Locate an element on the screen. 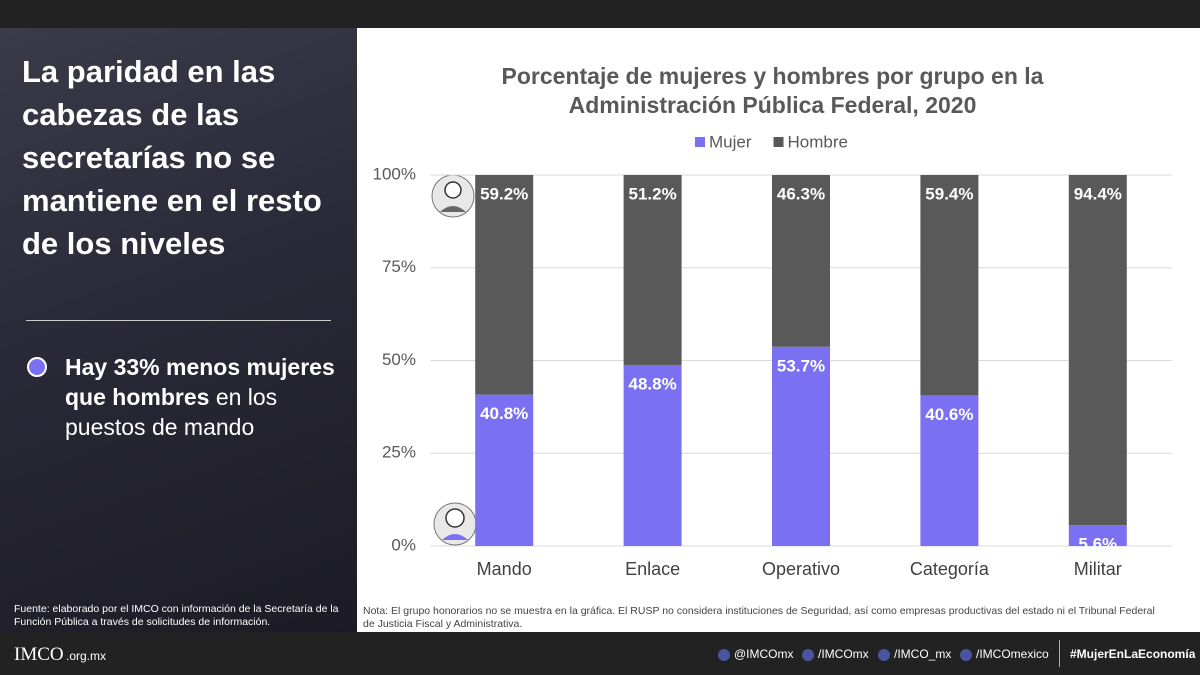 The width and height of the screenshot is (1200, 675). y-tick-label: 100% is located at coordinates (394, 173).